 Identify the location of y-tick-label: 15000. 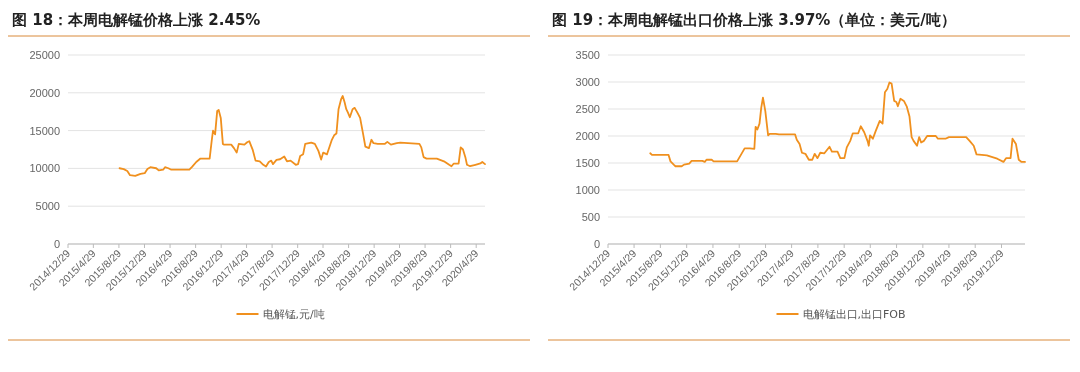
(44, 130).